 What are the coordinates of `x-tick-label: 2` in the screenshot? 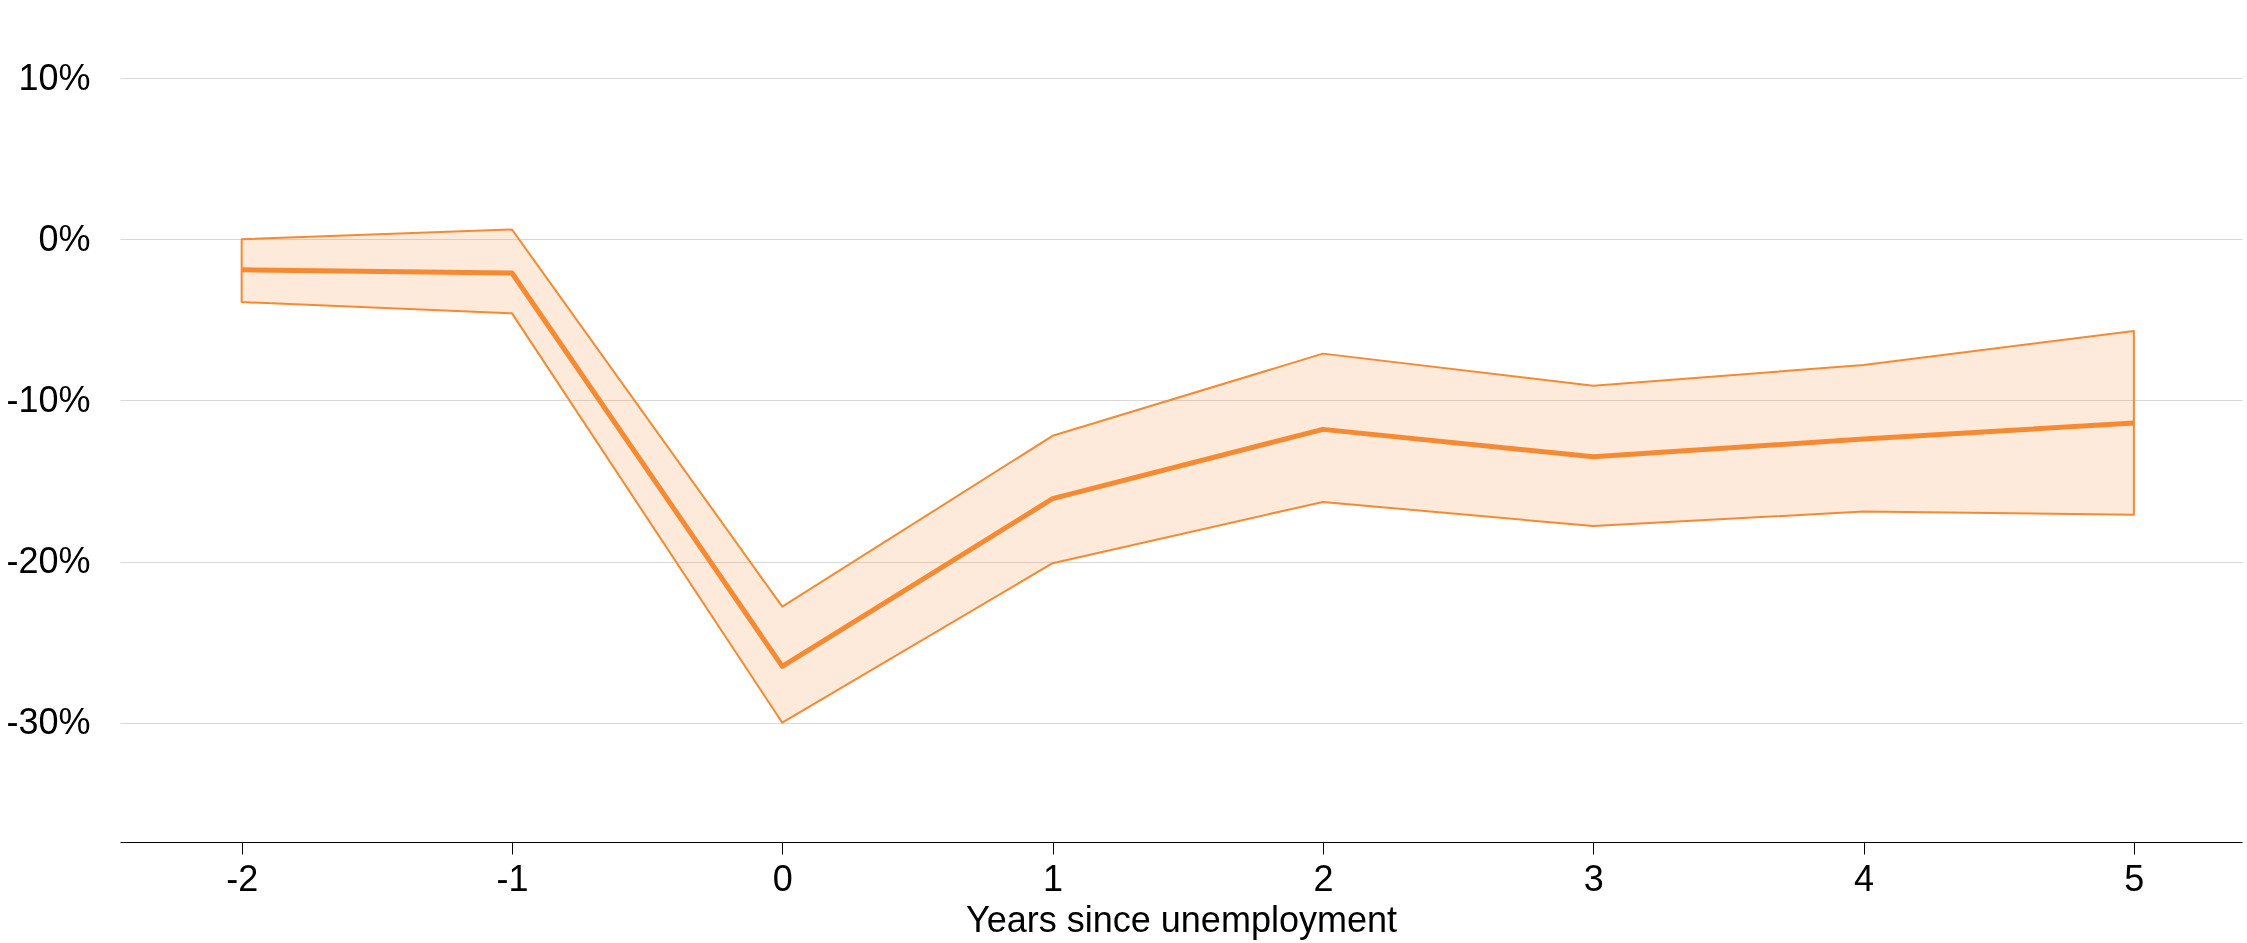 It's located at (1323, 878).